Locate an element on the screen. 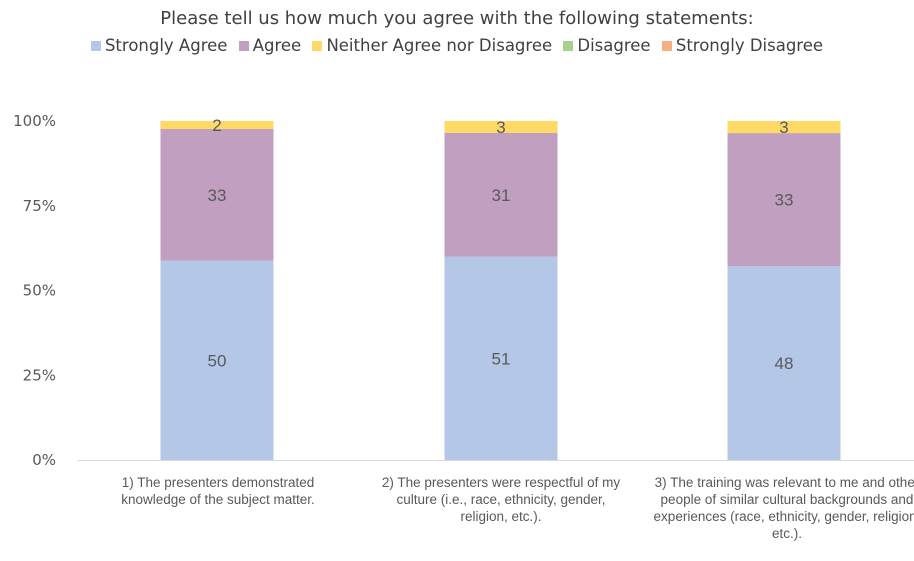 The image size is (914, 561). data-label: 51 is located at coordinates (501, 358).